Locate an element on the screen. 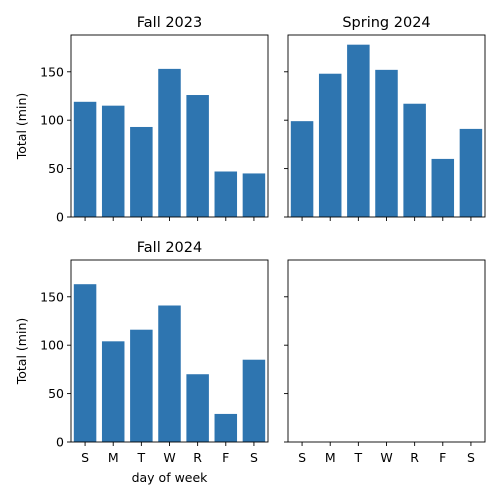  panel-4-x-tick-label: T is located at coordinates (358, 457).